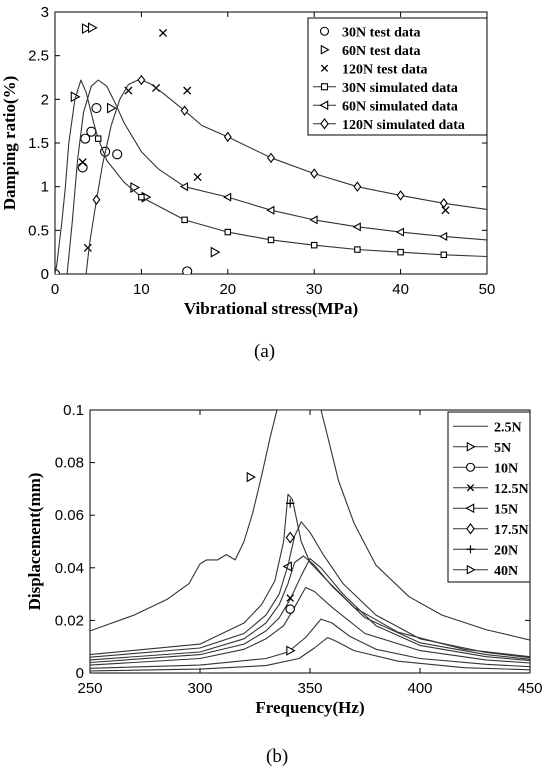  What do you see at coordinates (38, 56) in the screenshot?
I see `chart0-ytick-label: 2.5` at bounding box center [38, 56].